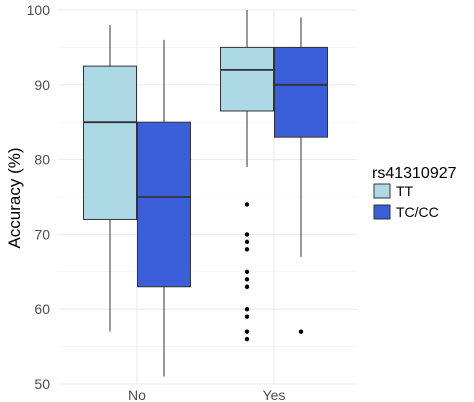 Image resolution: width=474 pixels, height=402 pixels. Describe the element at coordinates (405, 191) in the screenshot. I see `legend-label: TT` at that location.